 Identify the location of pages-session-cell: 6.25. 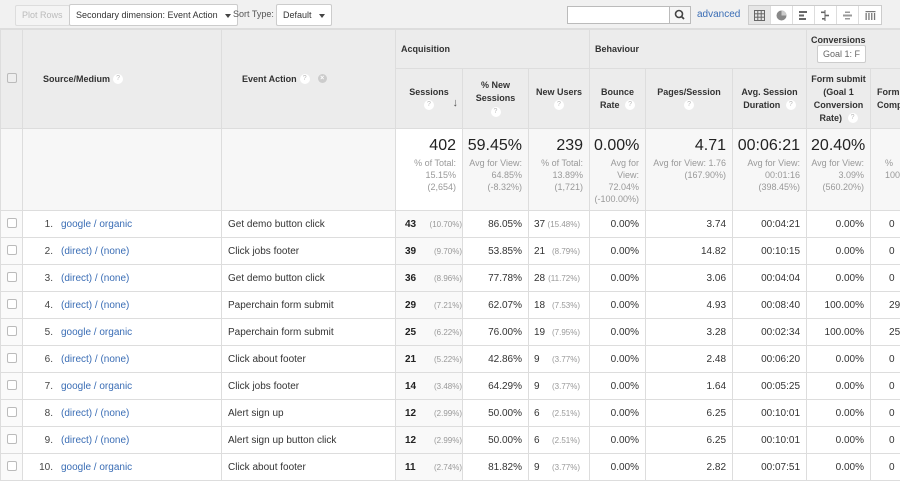
(689, 413).